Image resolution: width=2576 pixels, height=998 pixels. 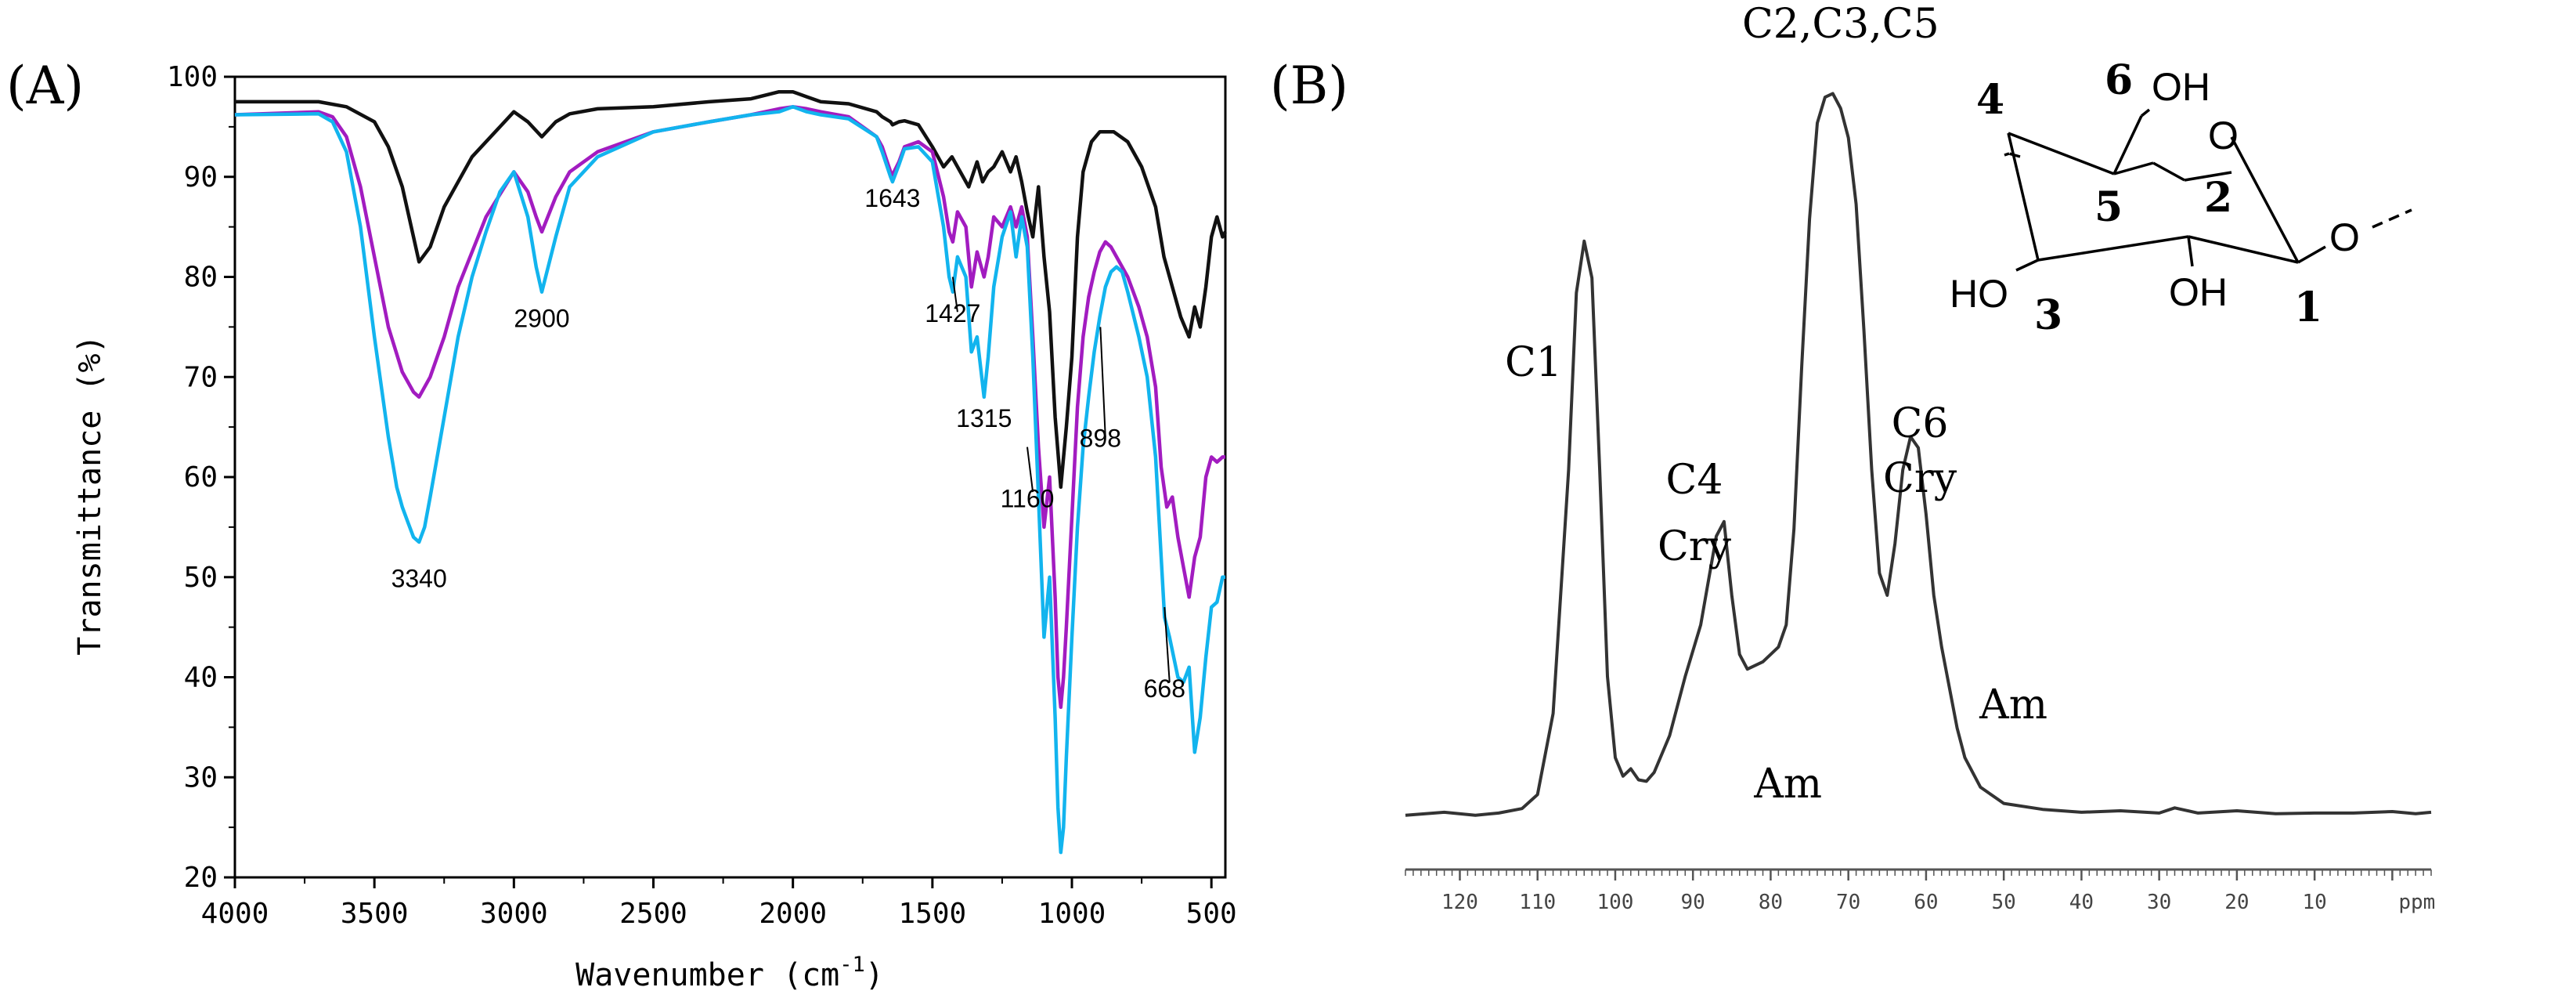 What do you see at coordinates (201, 578) in the screenshot?
I see `panel-a-y-tick-label: 50` at bounding box center [201, 578].